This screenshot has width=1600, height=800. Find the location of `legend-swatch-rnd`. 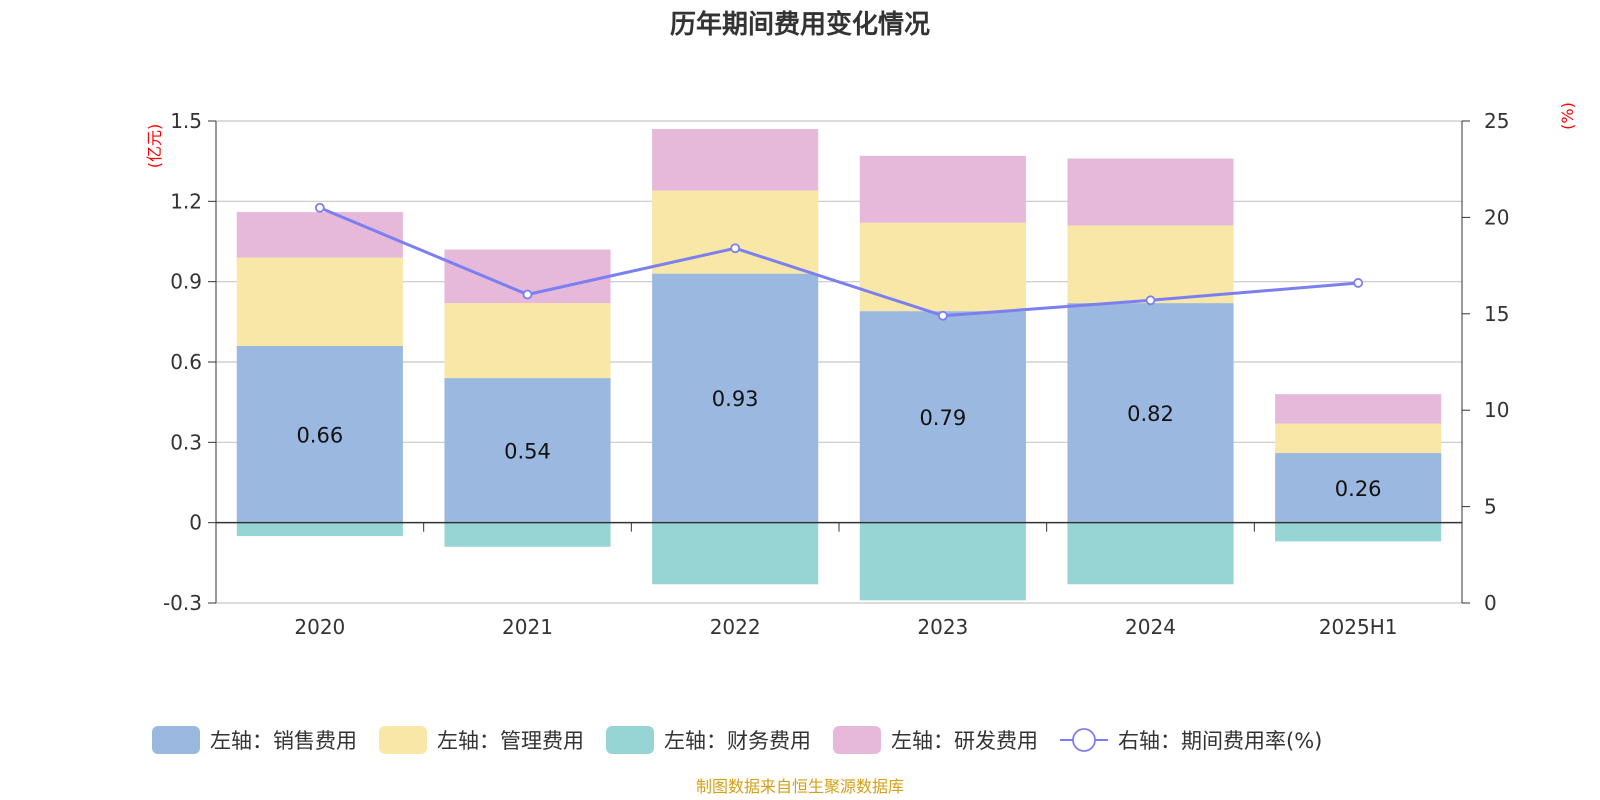

legend-swatch-rnd is located at coordinates (857, 740).